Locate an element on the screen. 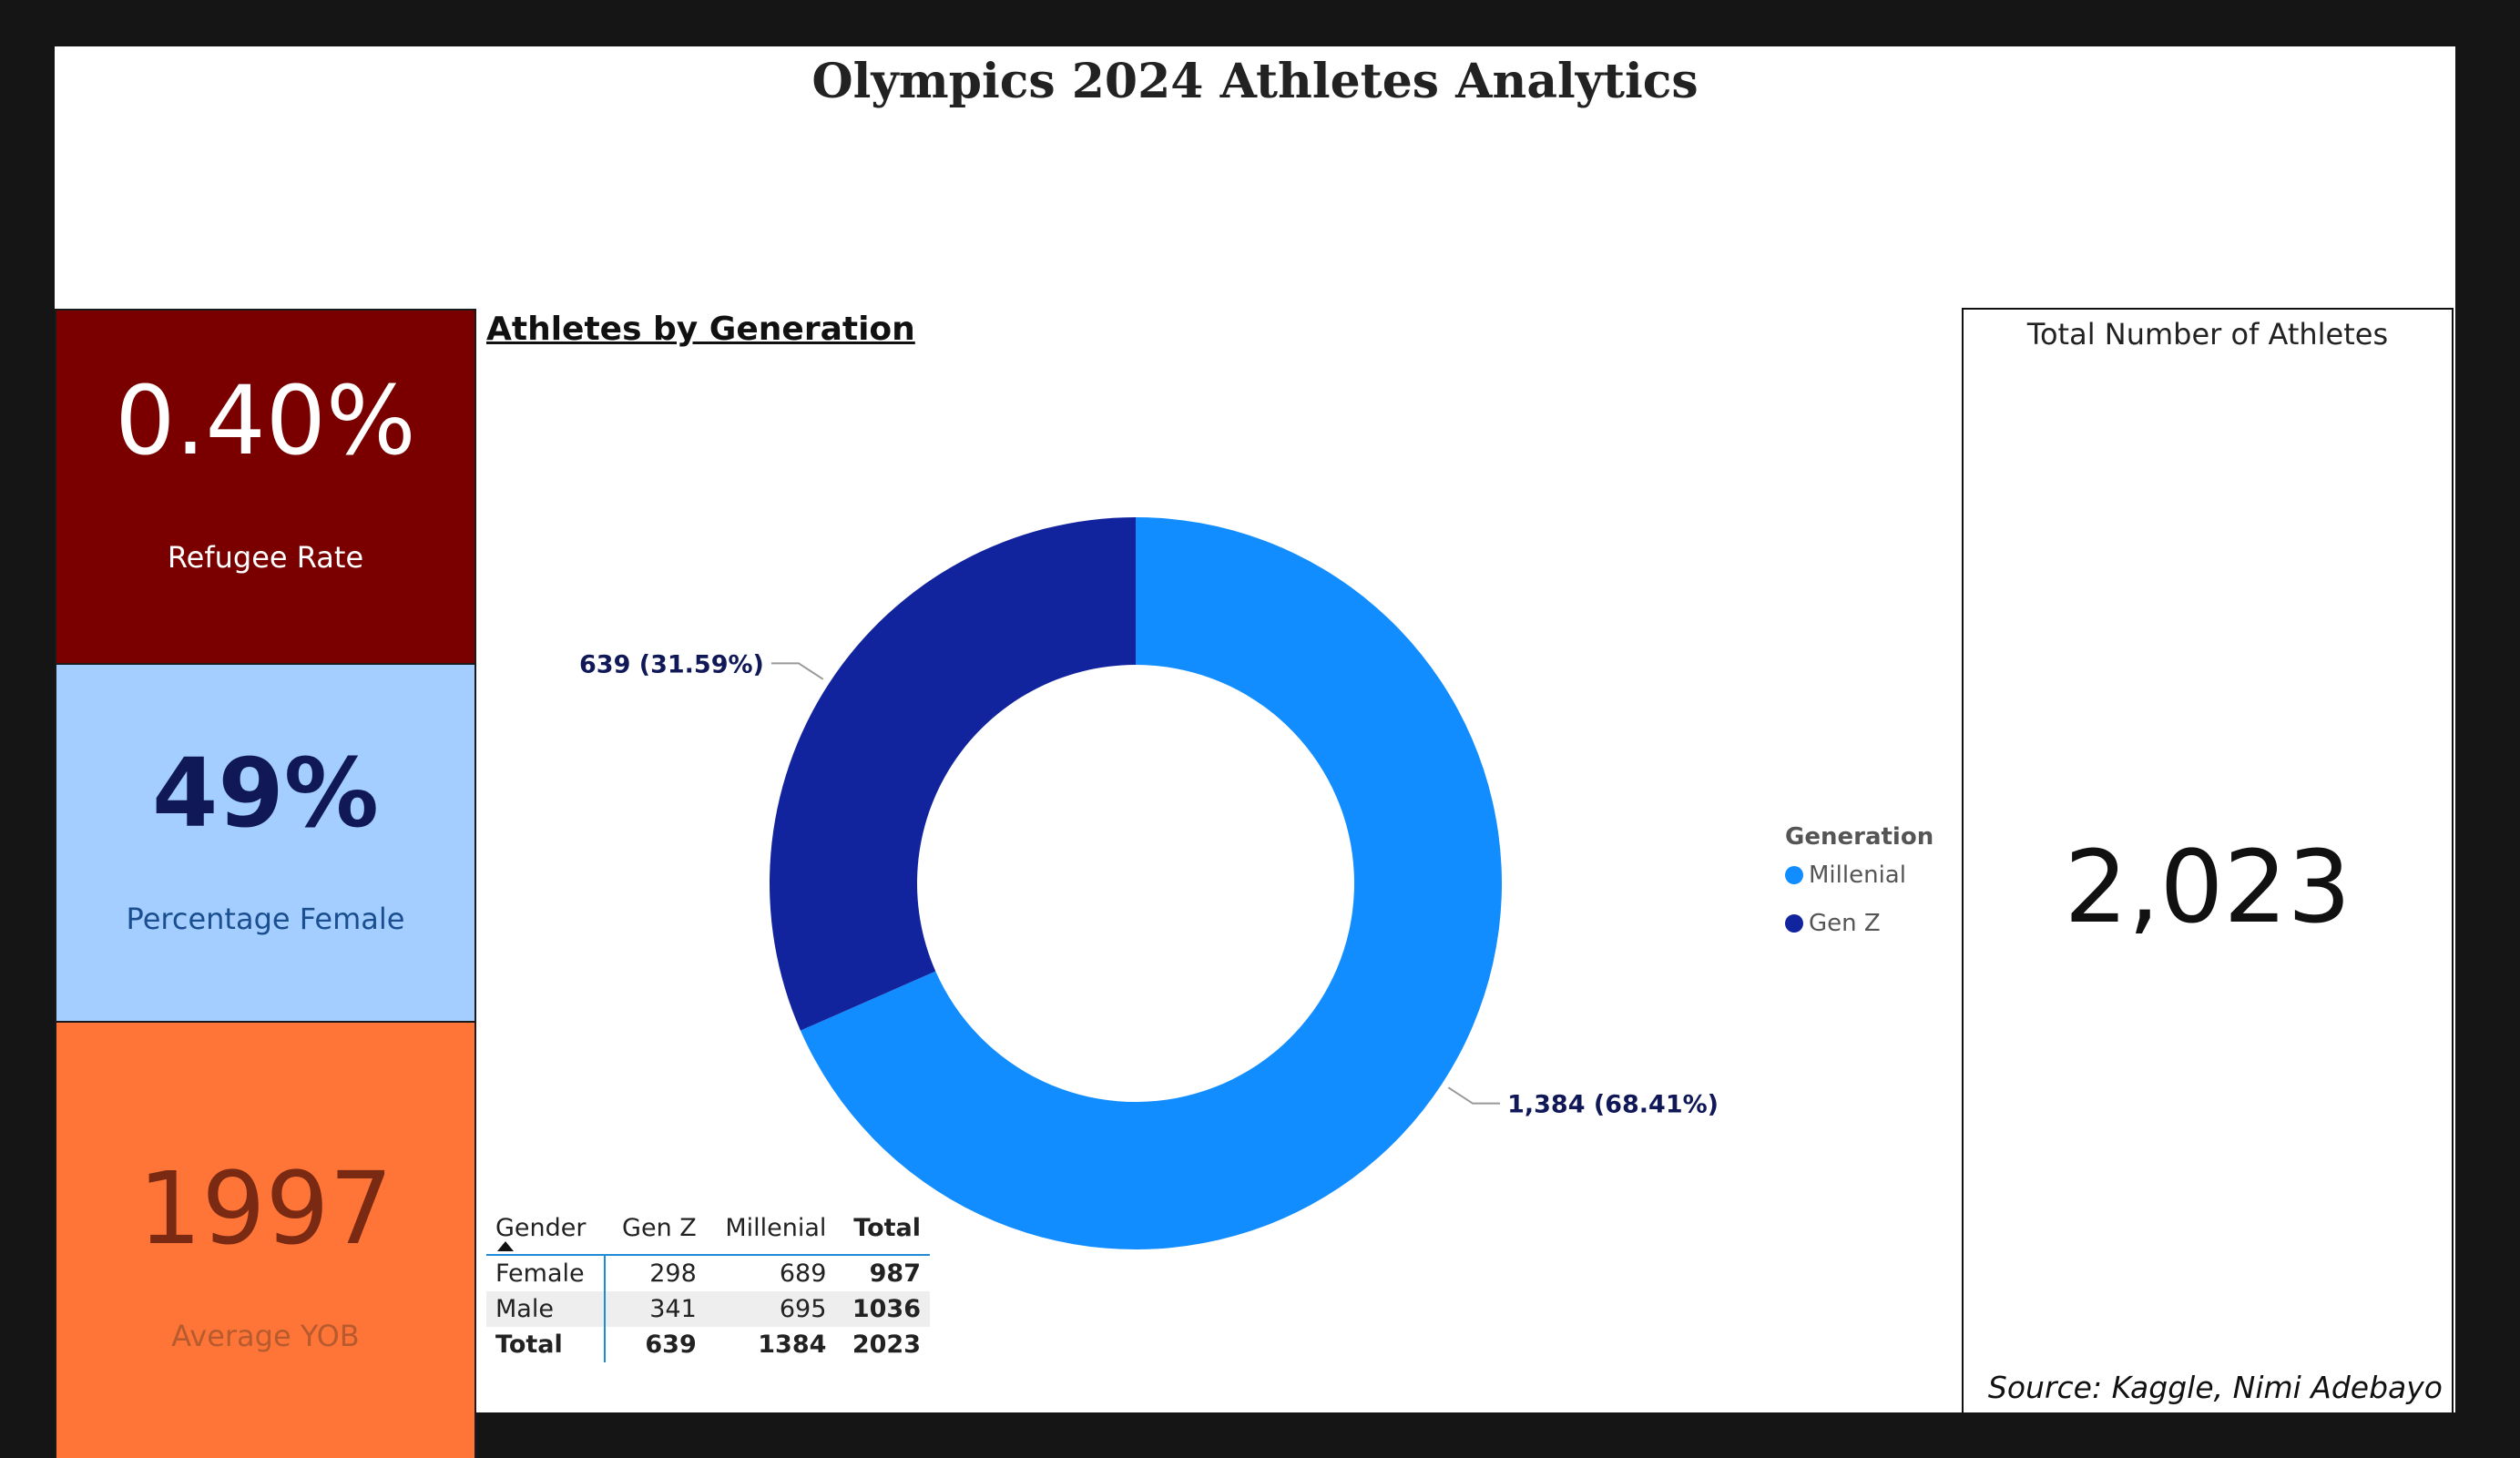  legend-label-millenial: Millenial is located at coordinates (1857, 876).